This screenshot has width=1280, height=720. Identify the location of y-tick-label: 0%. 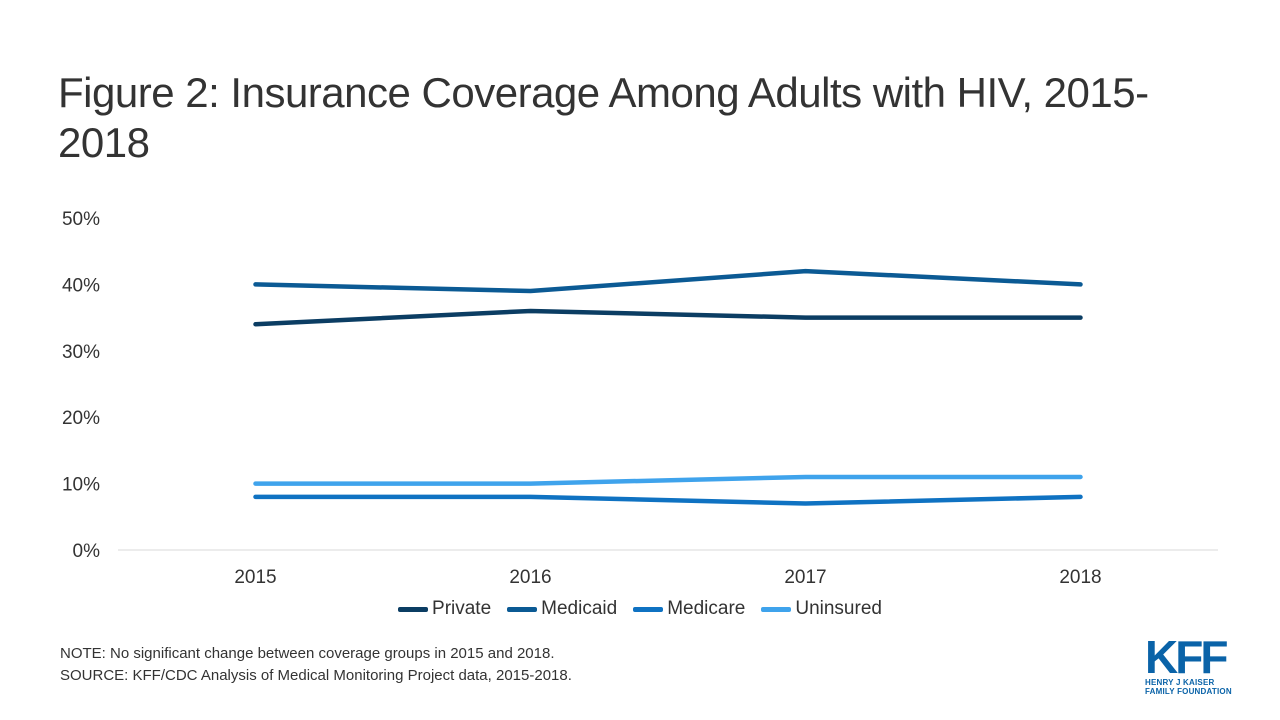
(87, 551).